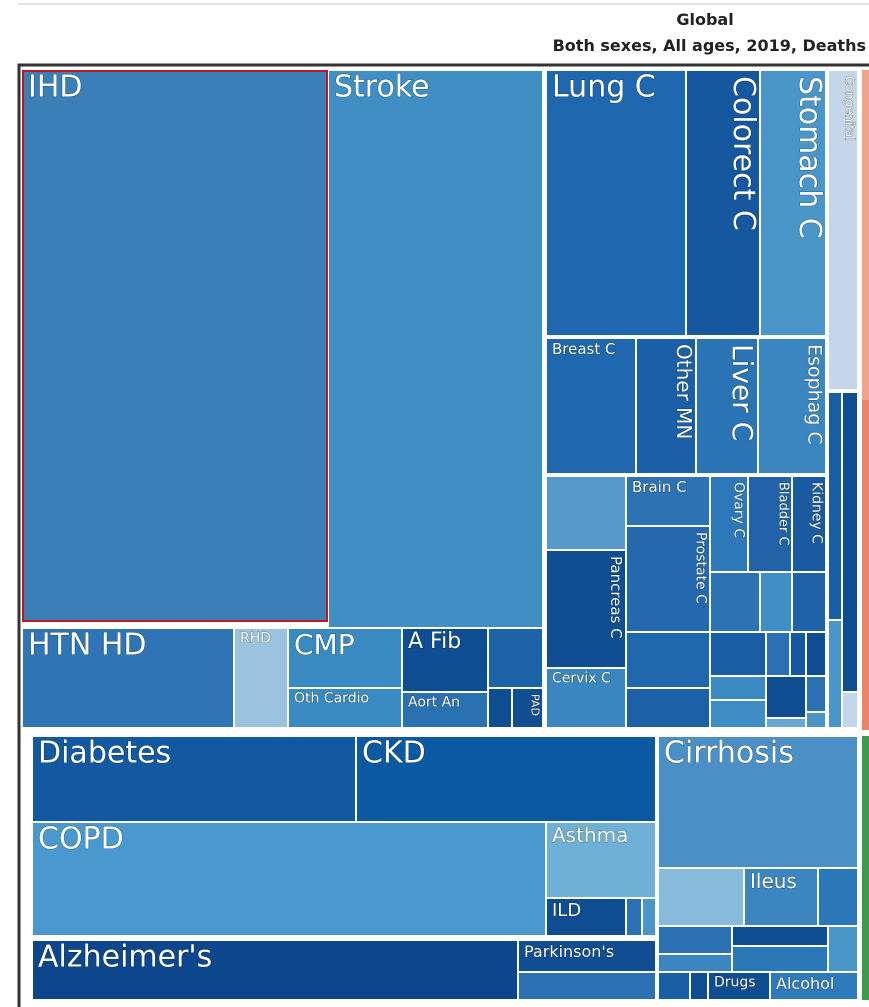 This screenshot has width=869, height=1007. I want to click on tile-label: Lung C, so click(604, 87).